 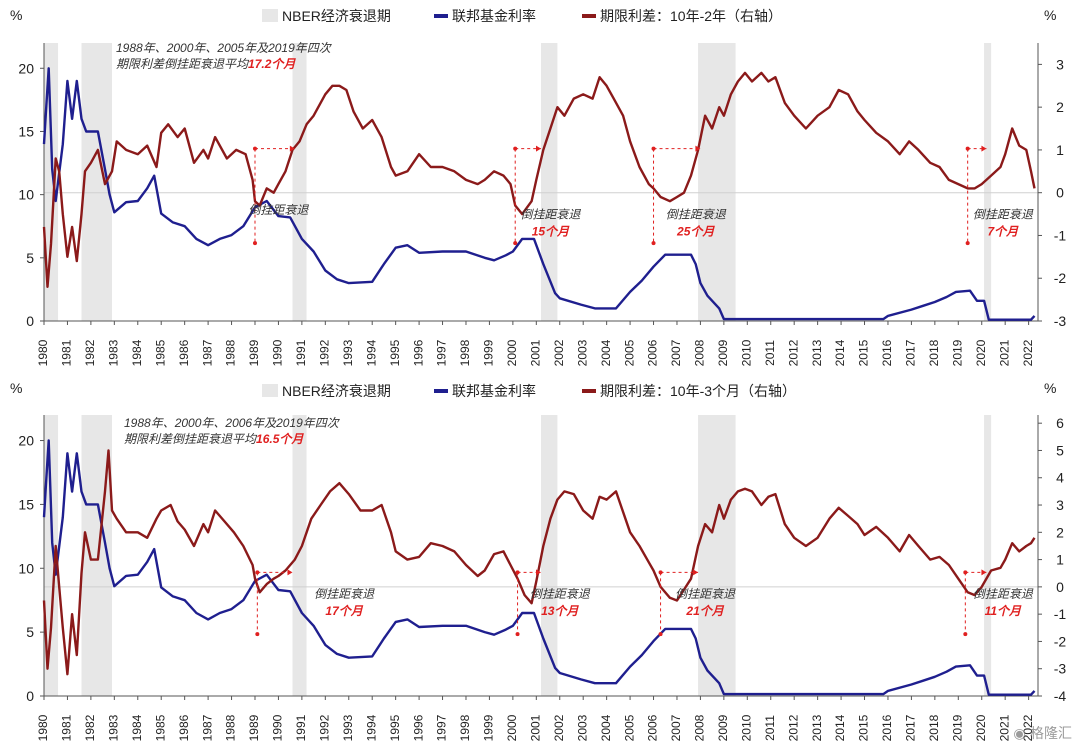 I want to click on x-tick-label: 2008, so click(x=700, y=727).